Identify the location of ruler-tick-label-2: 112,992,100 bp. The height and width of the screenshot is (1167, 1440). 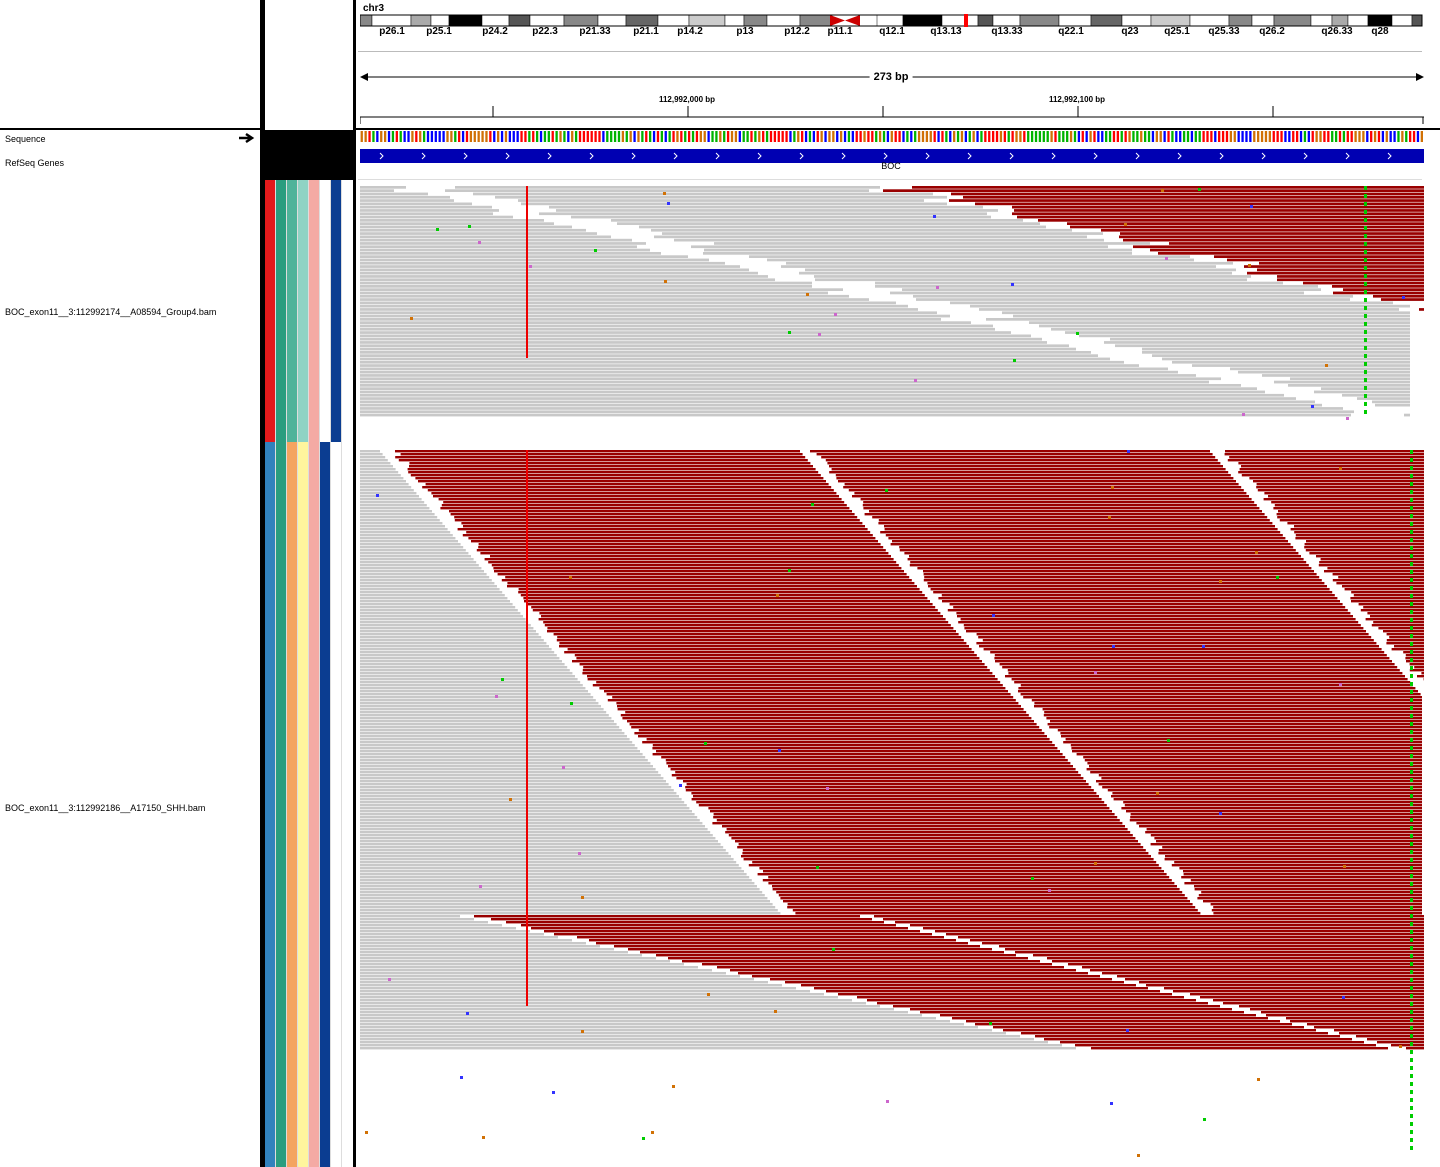
(1077, 99).